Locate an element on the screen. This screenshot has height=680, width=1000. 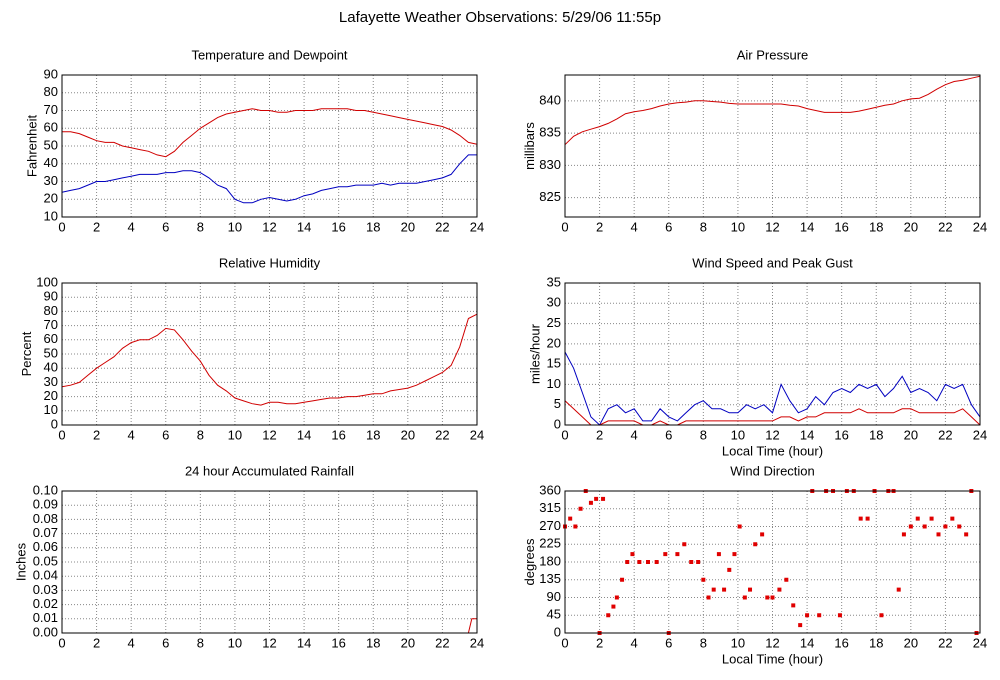
y-tick-label: 135 is located at coordinates (550, 578).